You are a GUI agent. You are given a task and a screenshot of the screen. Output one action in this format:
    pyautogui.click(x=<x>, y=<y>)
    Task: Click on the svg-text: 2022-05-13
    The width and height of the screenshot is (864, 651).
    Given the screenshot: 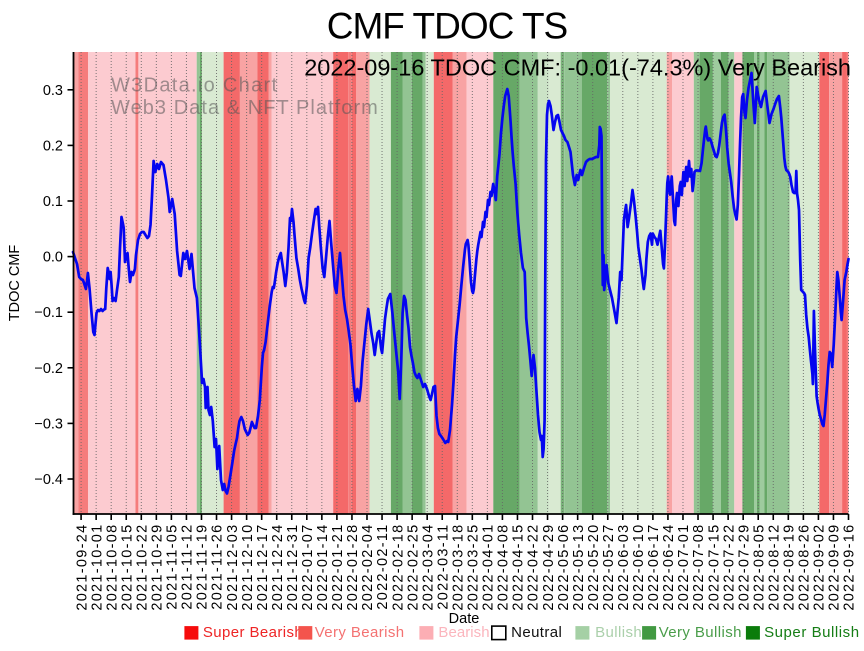 What is the action you would take?
    pyautogui.click(x=579, y=567)
    